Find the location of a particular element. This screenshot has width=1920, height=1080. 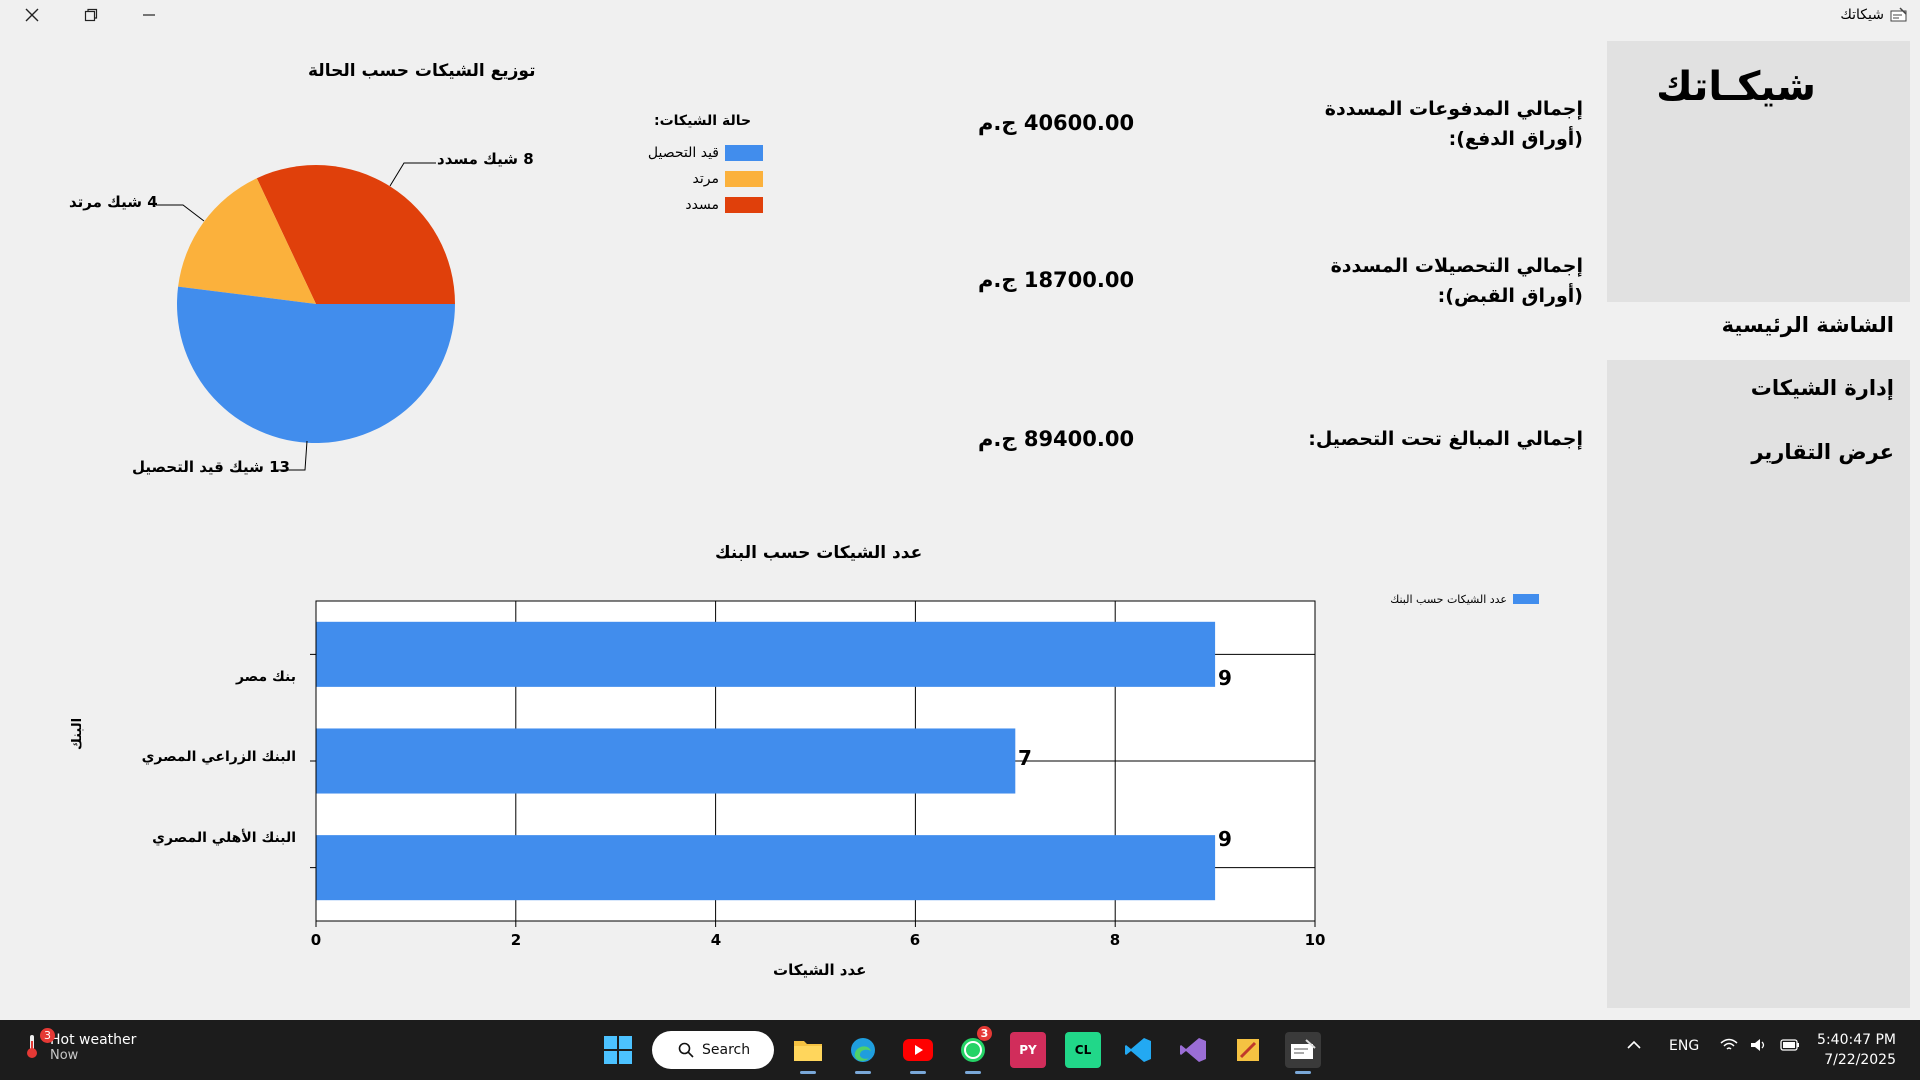

paid-collections-value: 18700.00 ج.م is located at coordinates (1056, 280).